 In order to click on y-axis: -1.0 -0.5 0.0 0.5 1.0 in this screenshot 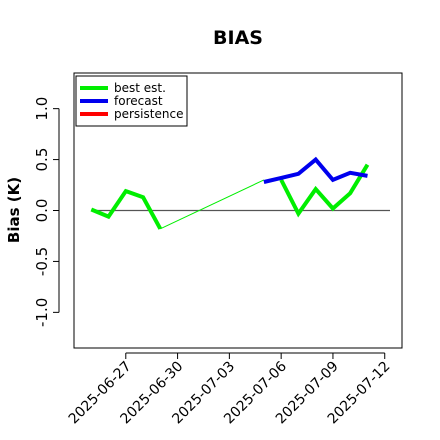, I will do `click(46, 212)`.